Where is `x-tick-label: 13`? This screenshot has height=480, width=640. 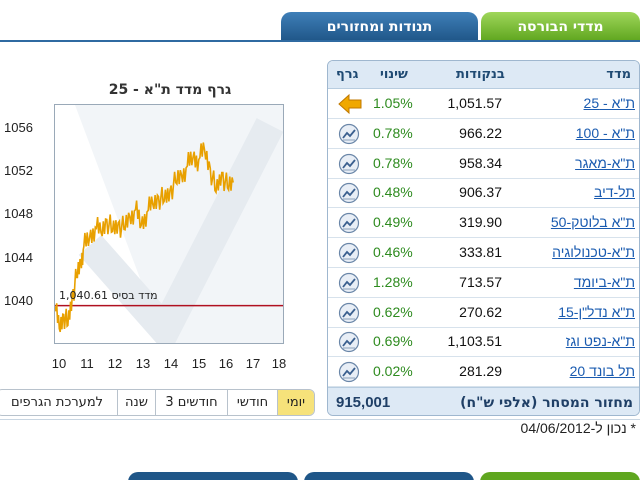
x-tick-label: 13 is located at coordinates (143, 363).